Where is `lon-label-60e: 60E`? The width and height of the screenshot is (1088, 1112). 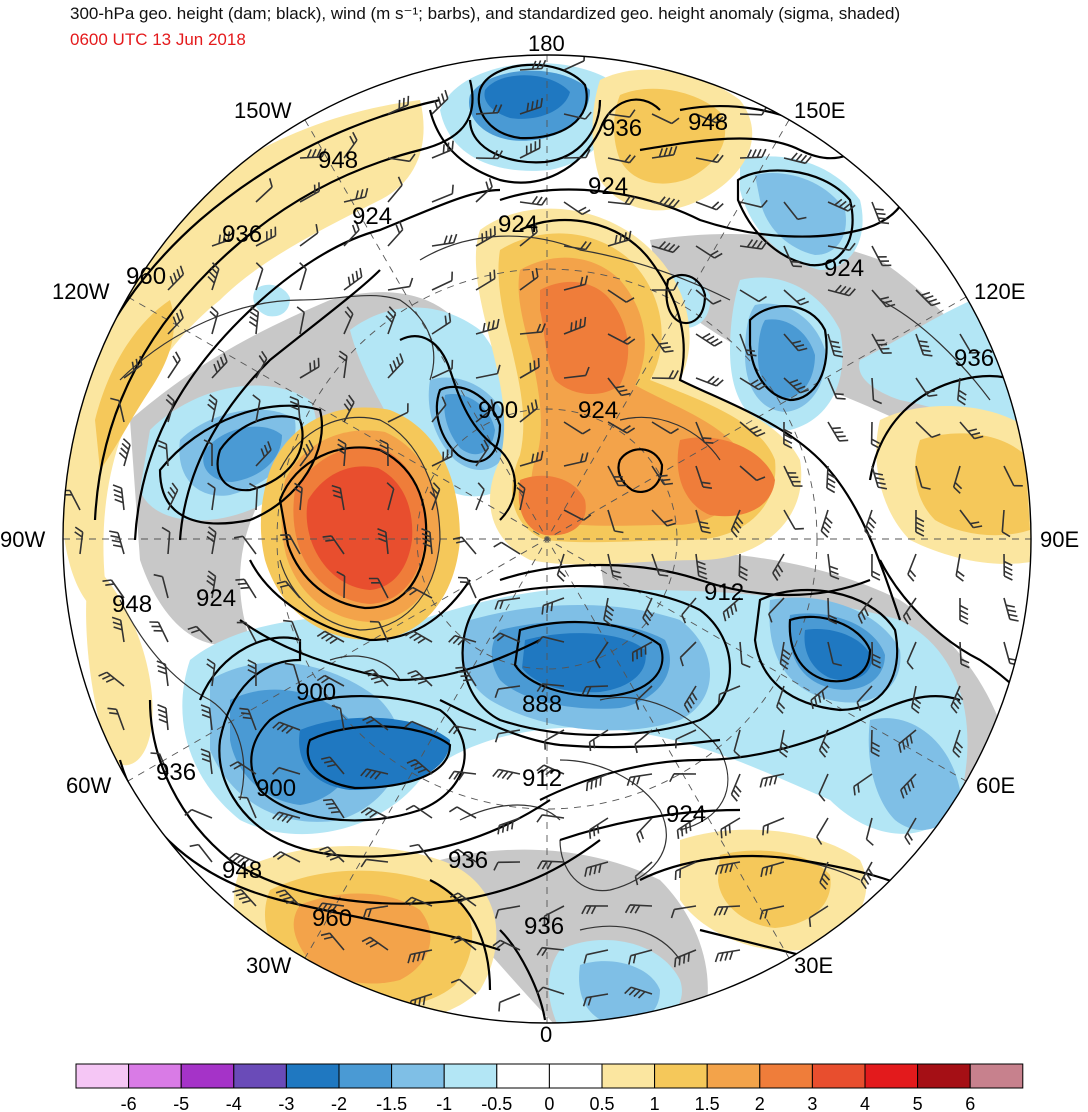 lon-label-60e: 60E is located at coordinates (995, 785).